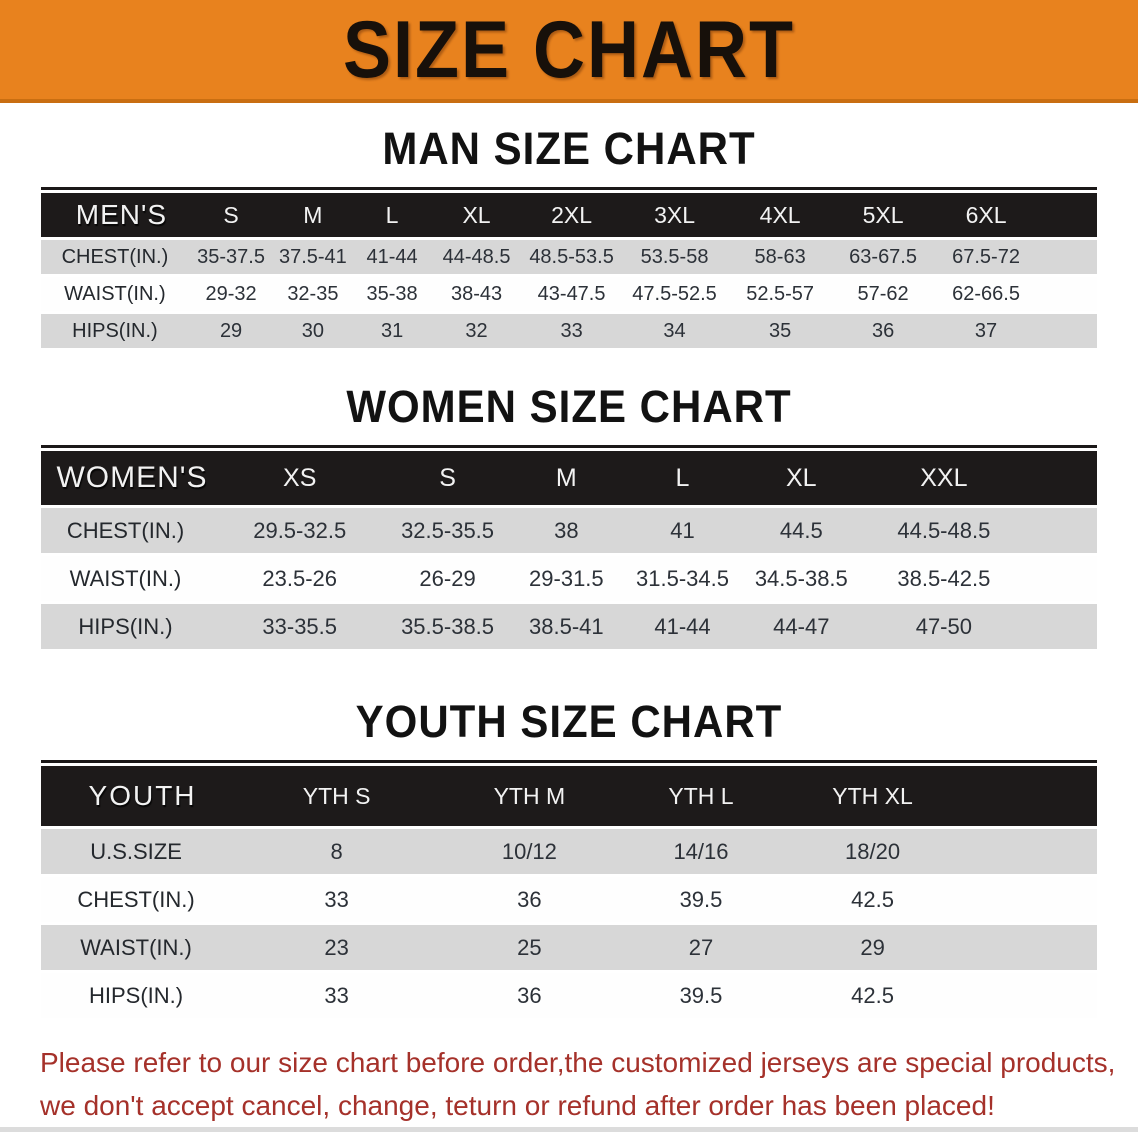 Image resolution: width=1138 pixels, height=1132 pixels. I want to click on men-col-header: L, so click(392, 215).